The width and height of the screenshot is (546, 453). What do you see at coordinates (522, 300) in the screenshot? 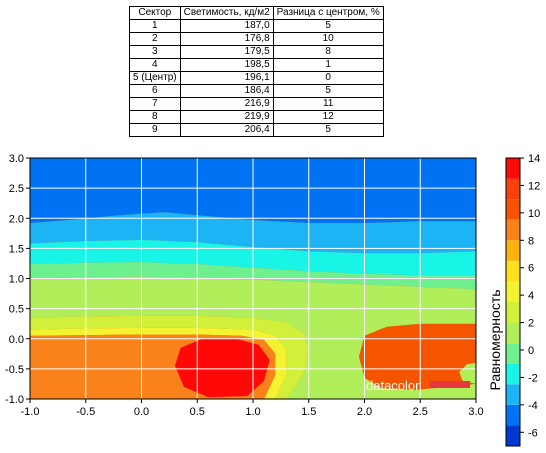
I see `colorbar: 14 12 10 8 6 4 2 0 -2 -4 -6` at bounding box center [522, 300].